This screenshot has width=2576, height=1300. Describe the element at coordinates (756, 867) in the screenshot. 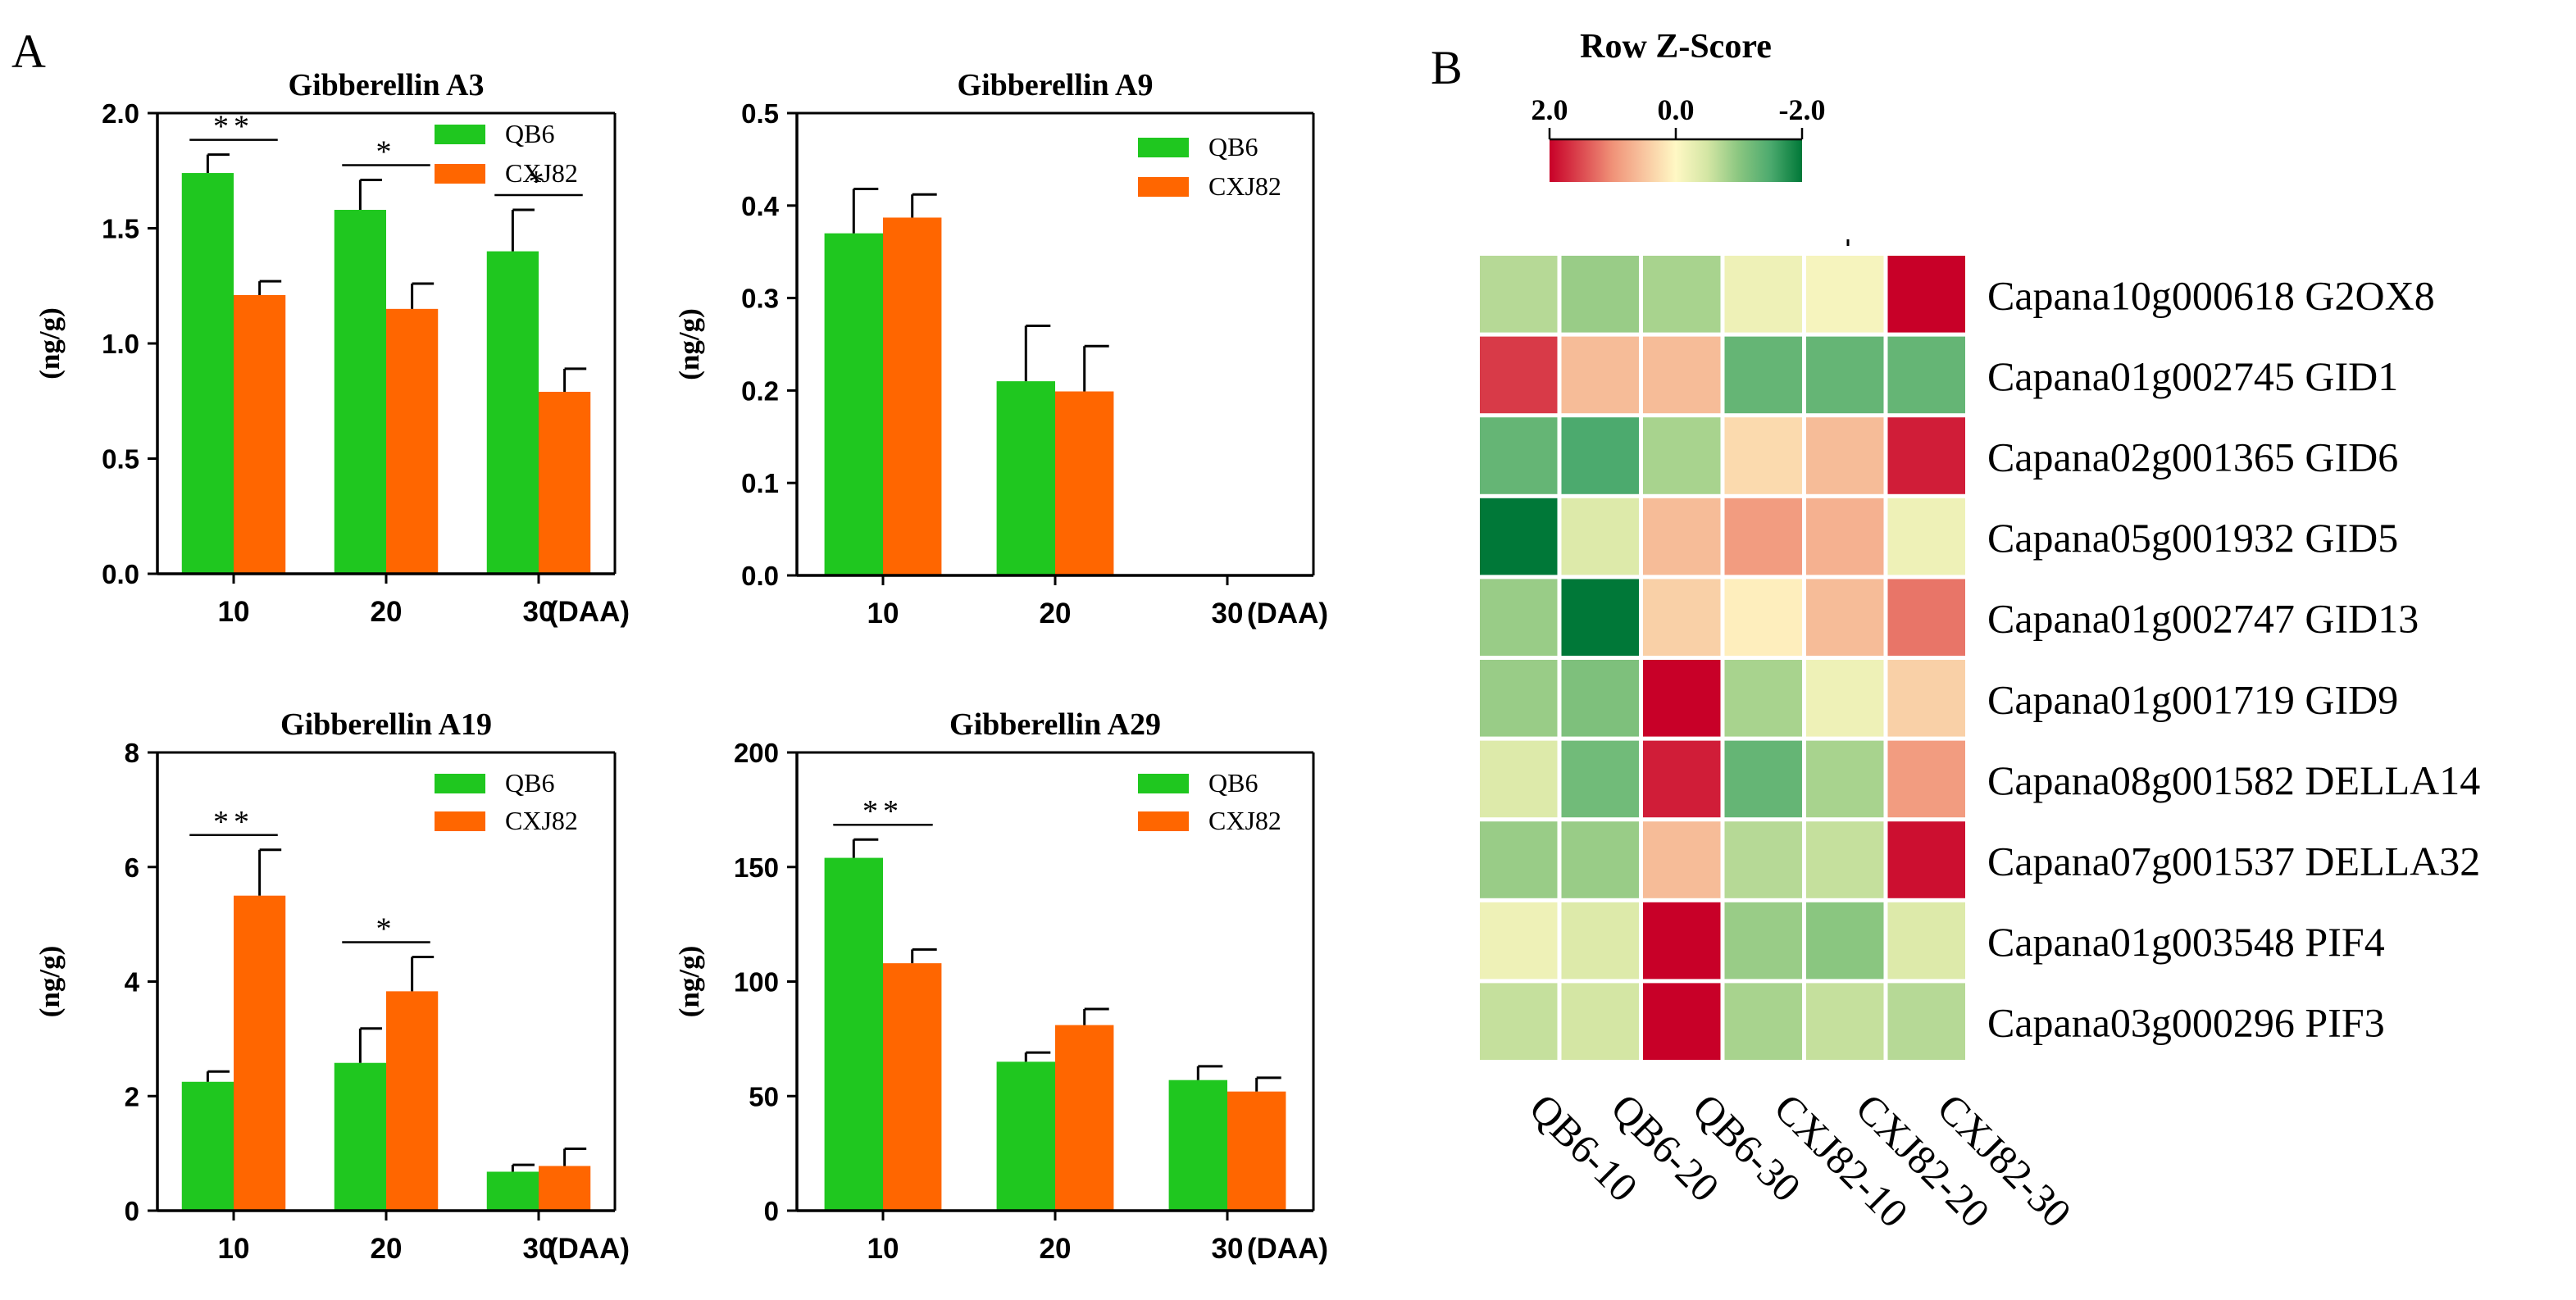

I see `y-tick-label: 150` at that location.